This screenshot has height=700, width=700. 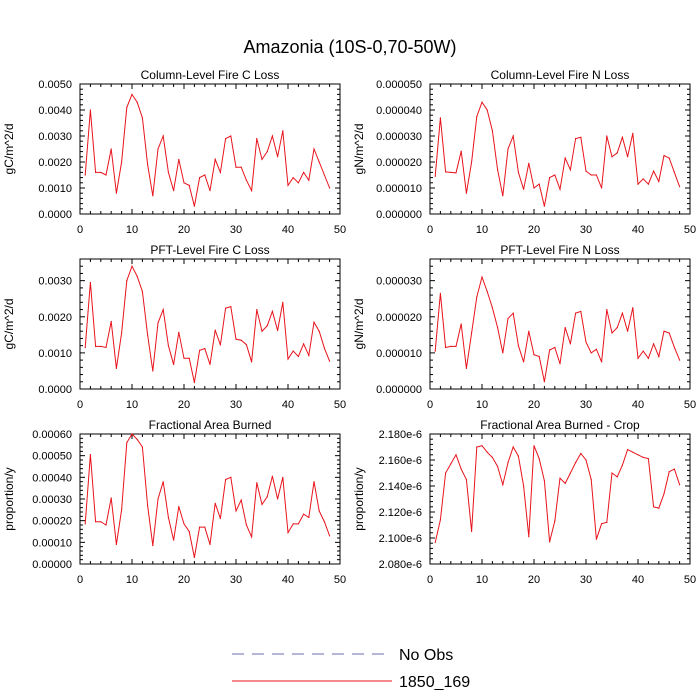 I want to click on y-tick-label: 0.00050, so click(x=52, y=457).